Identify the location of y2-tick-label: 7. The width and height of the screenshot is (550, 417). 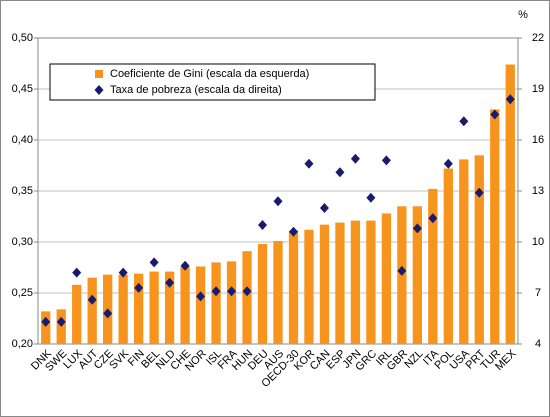
(538, 293).